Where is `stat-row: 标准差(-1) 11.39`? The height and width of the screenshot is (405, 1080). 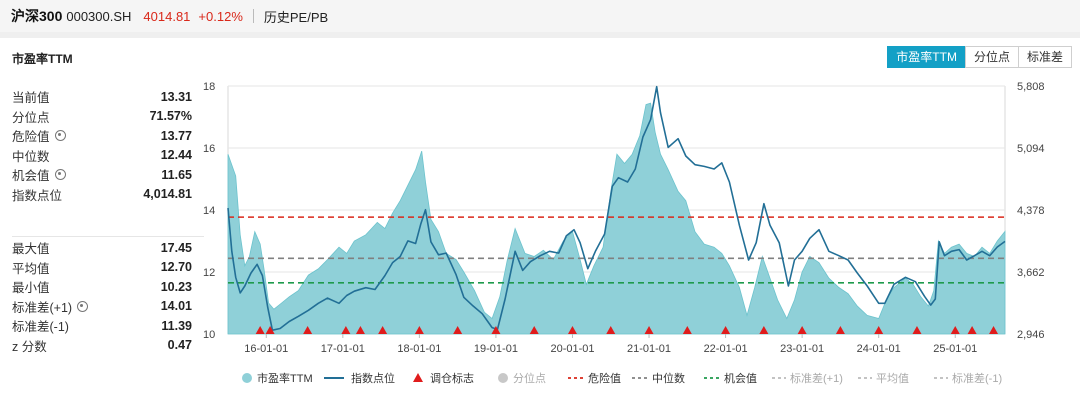
stat-row: 标准差(-1) 11.39 is located at coordinates (102, 326).